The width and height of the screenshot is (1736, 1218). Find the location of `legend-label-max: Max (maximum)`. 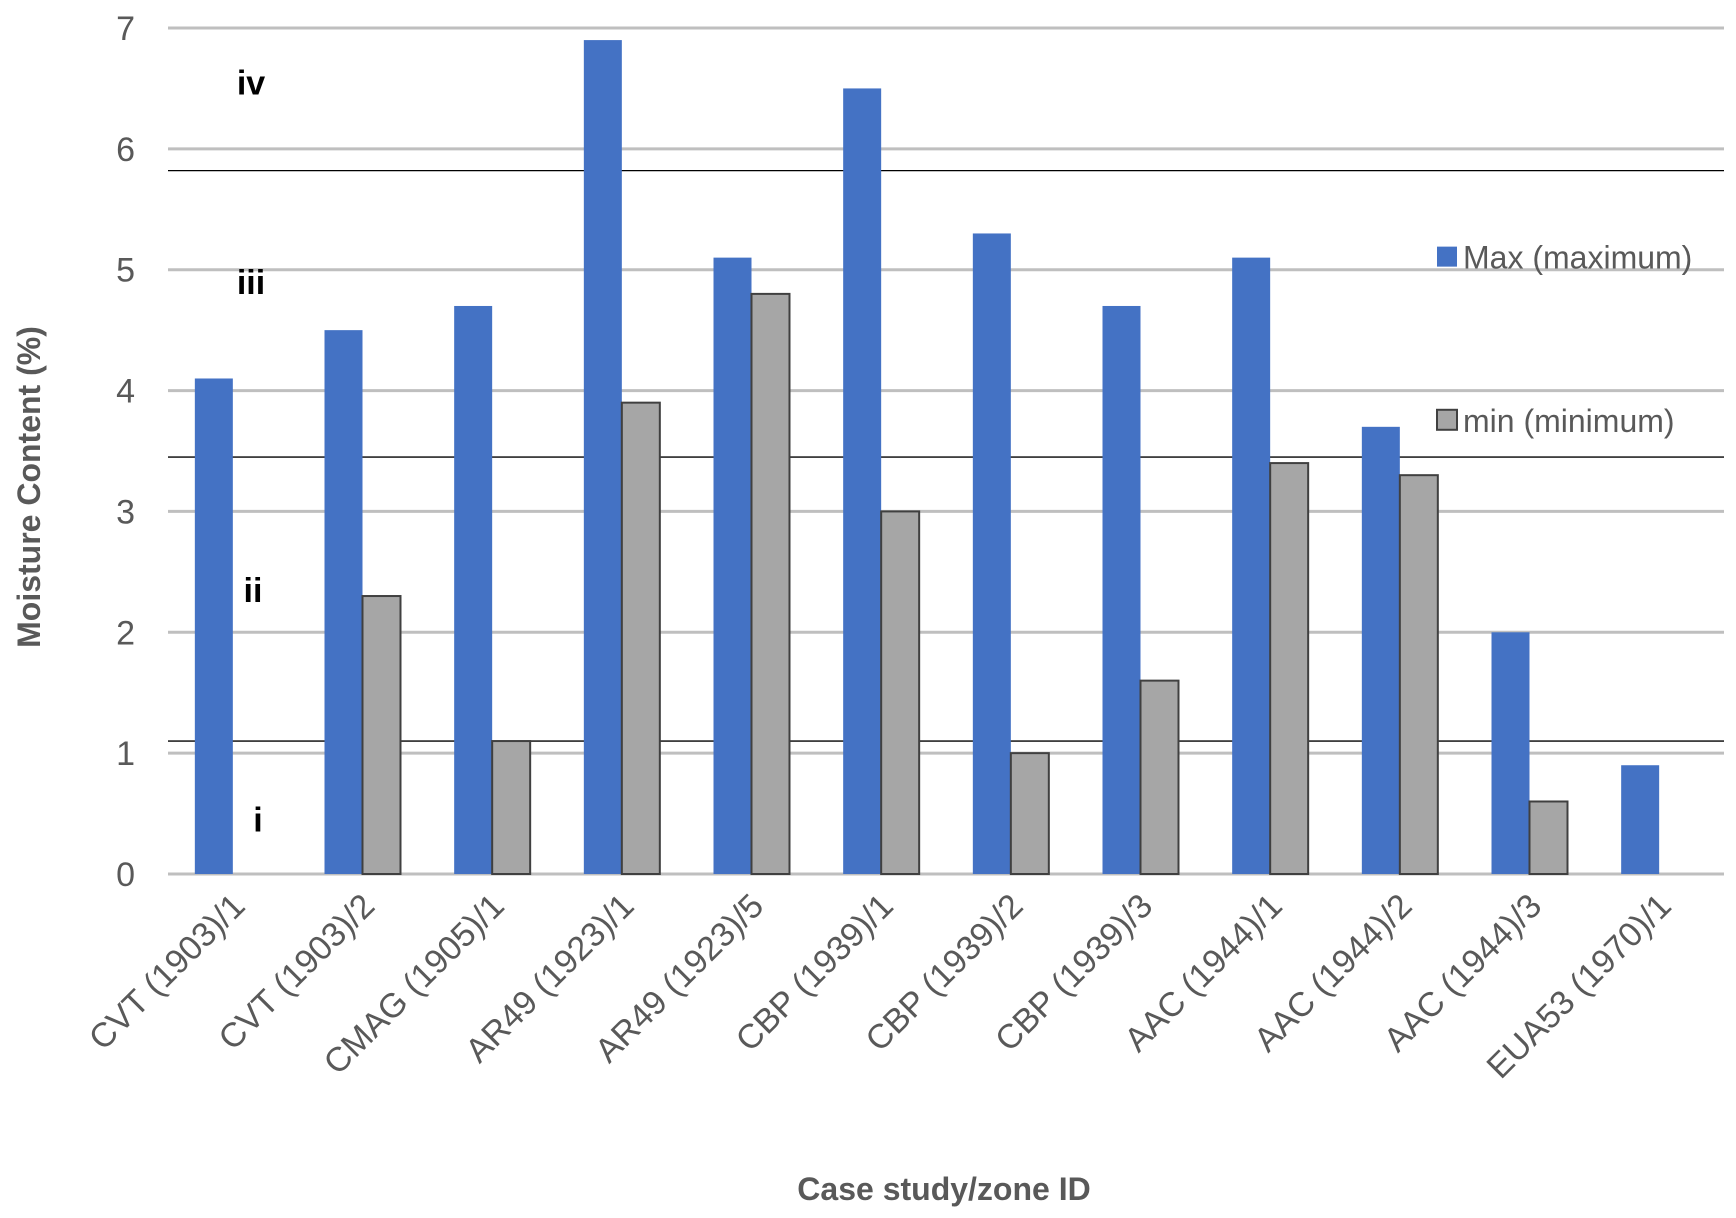

legend-label-max: Max (maximum) is located at coordinates (1577, 258).